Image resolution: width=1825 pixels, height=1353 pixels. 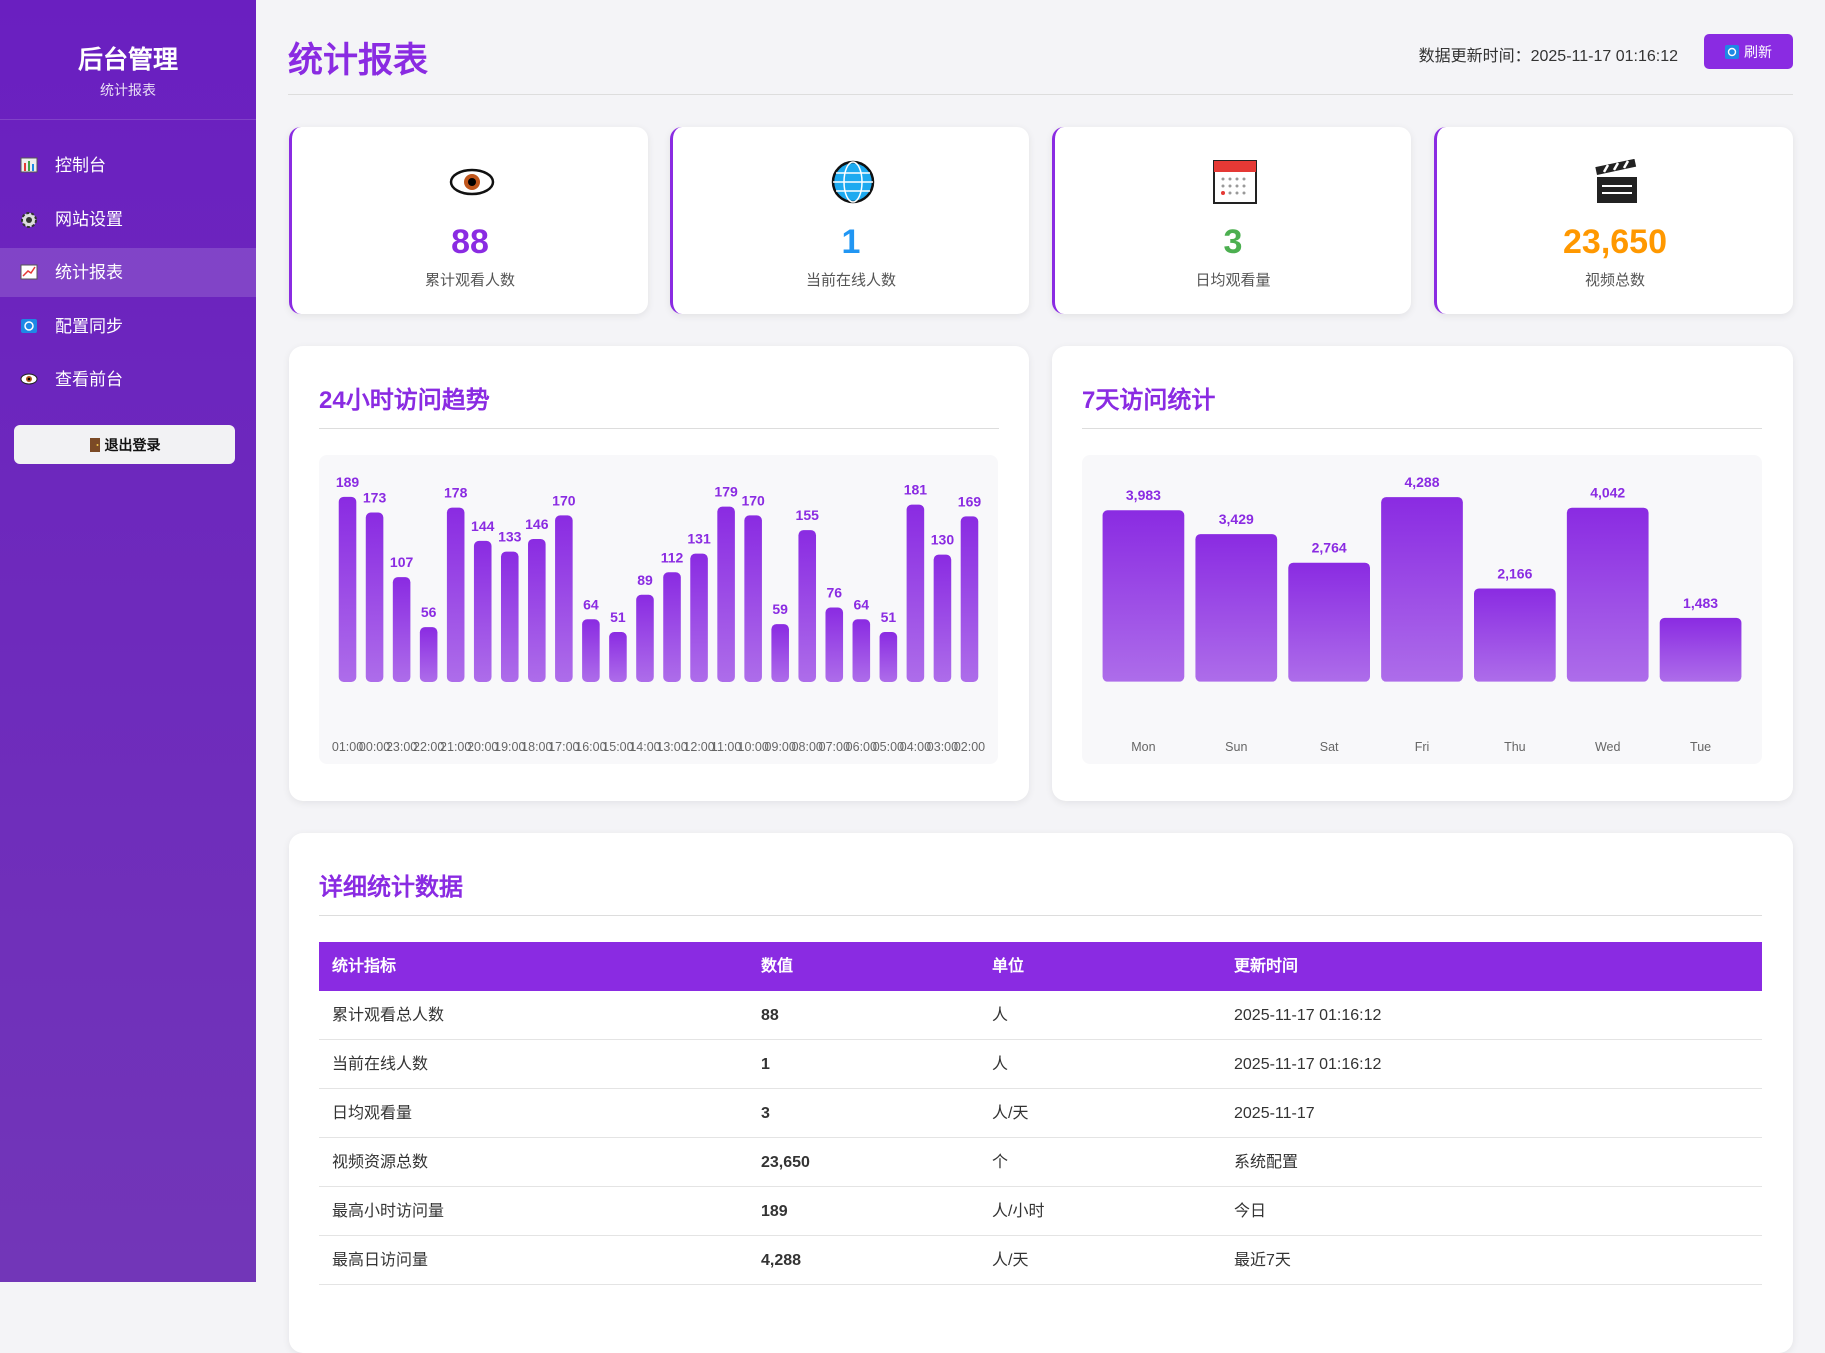 I want to click on table-cell: 最高日访问量, so click(x=380, y=1260).